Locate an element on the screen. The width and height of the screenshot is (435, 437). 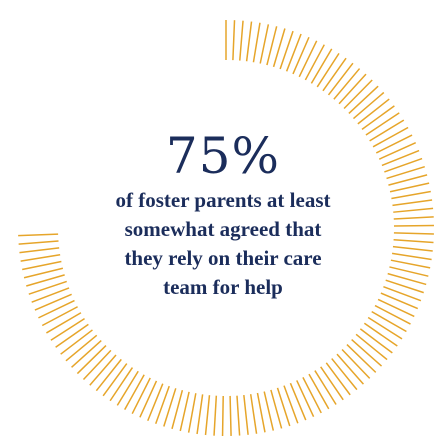
caption-line-1: of foster parents at least is located at coordinates (223, 200).